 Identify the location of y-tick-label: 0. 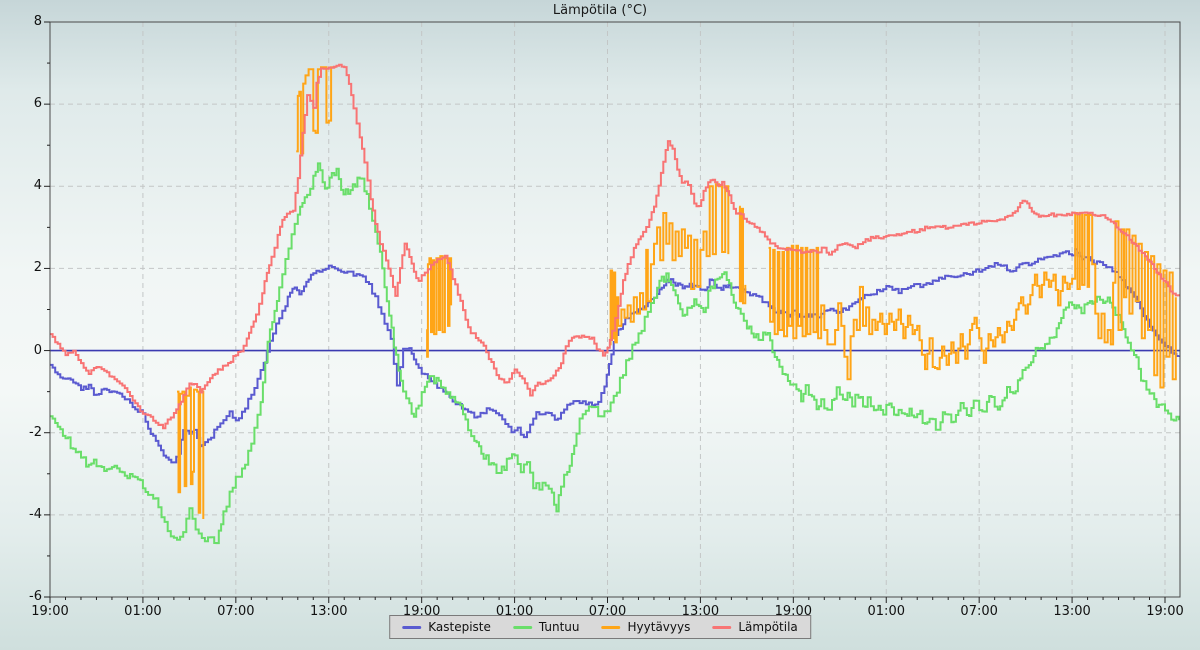
(37, 350).